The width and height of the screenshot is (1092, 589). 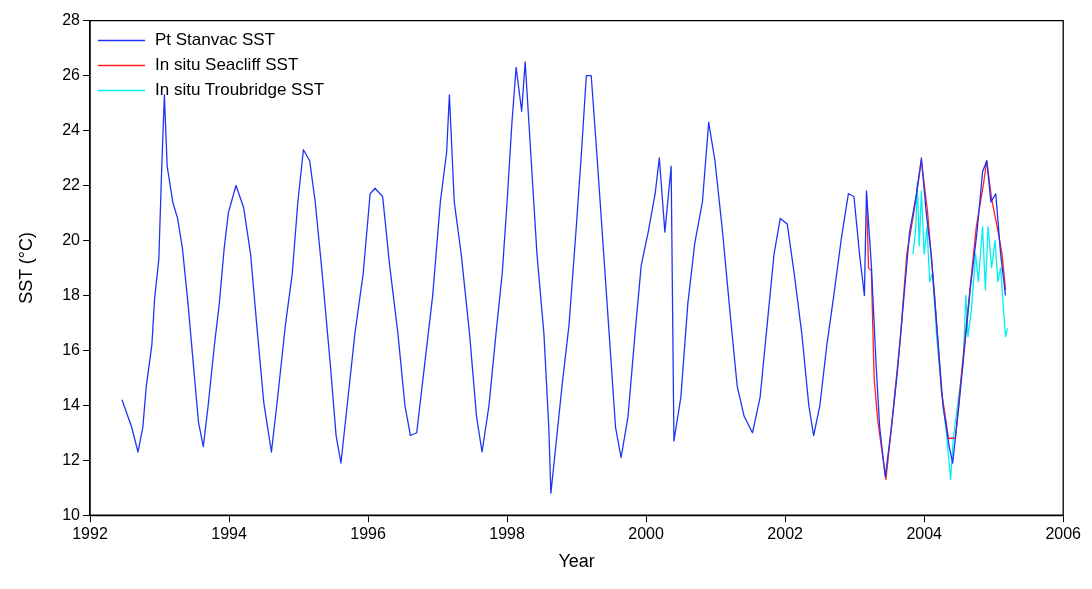 I want to click on x-tick-label: 2004, so click(x=924, y=534).